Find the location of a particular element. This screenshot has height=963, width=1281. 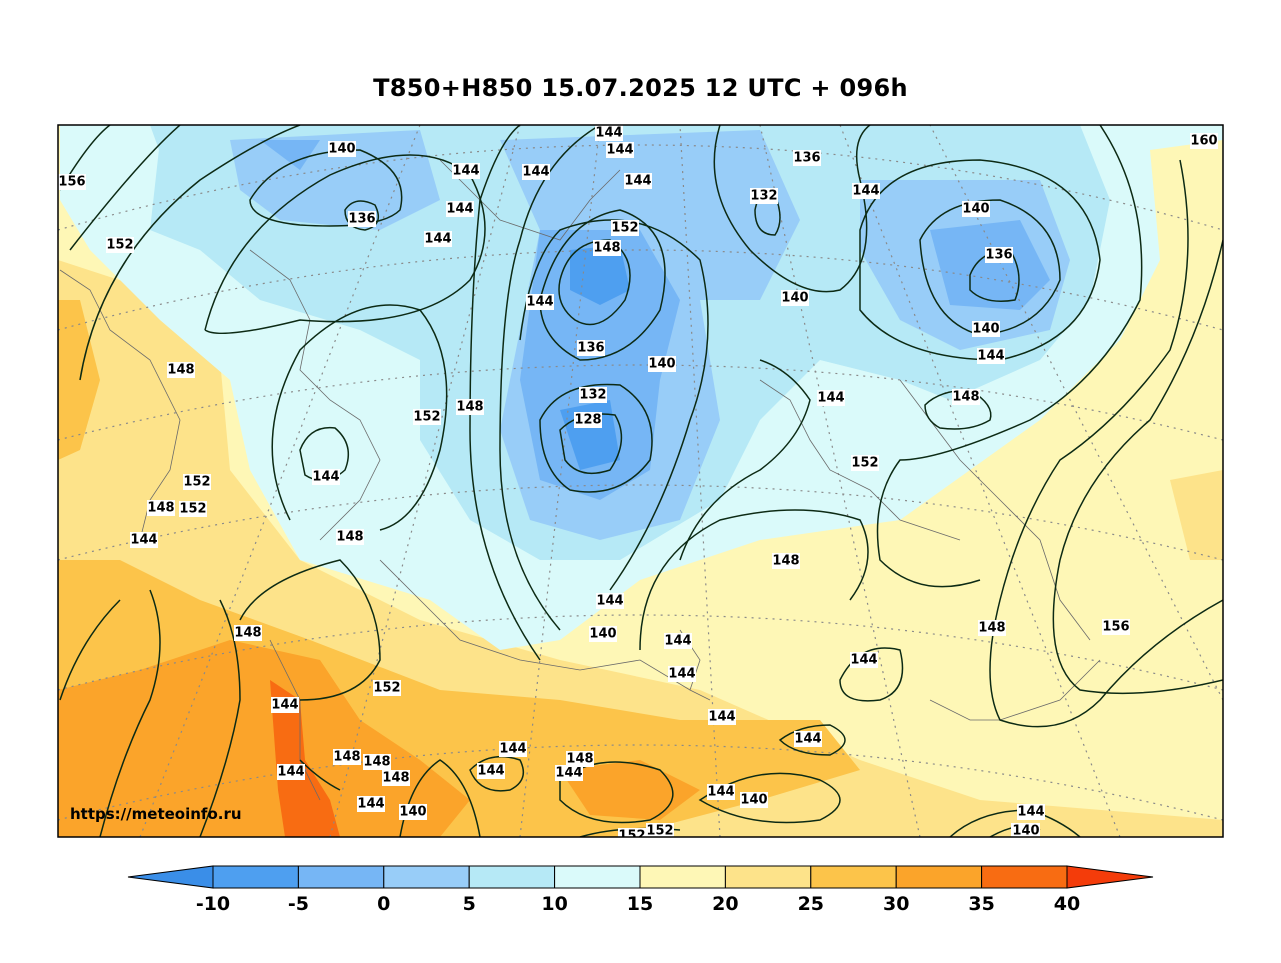

colorbar-tick-label: 25 is located at coordinates (811, 904).